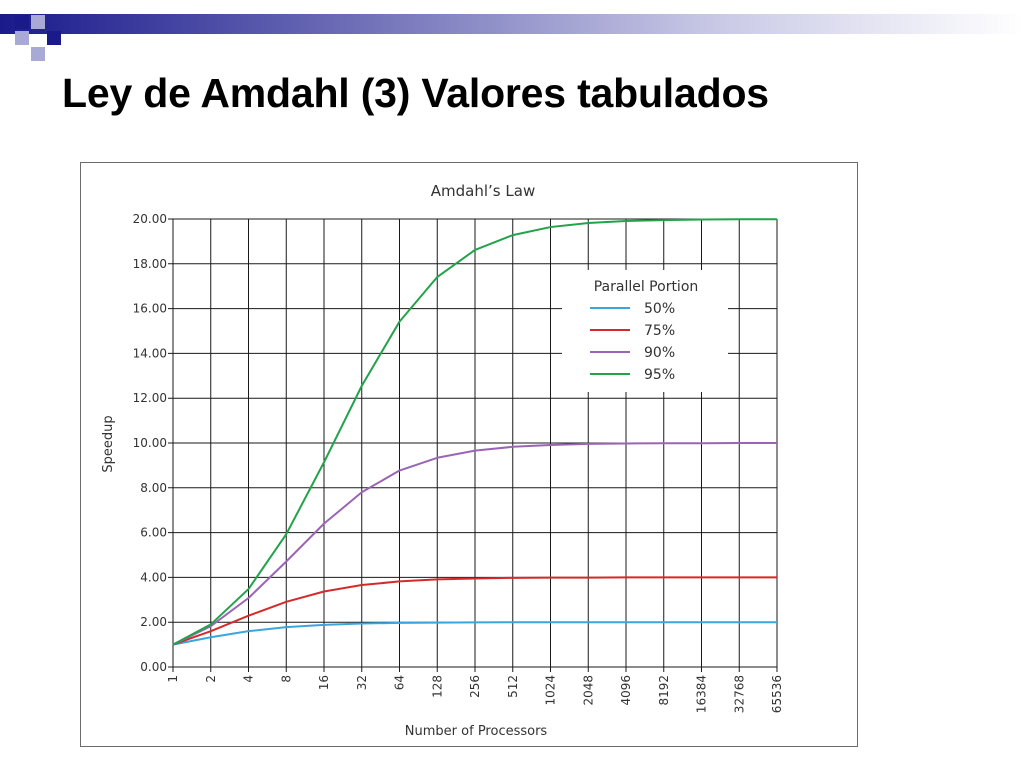  What do you see at coordinates (153, 622) in the screenshot?
I see `y-tick-label: 2.00` at bounding box center [153, 622].